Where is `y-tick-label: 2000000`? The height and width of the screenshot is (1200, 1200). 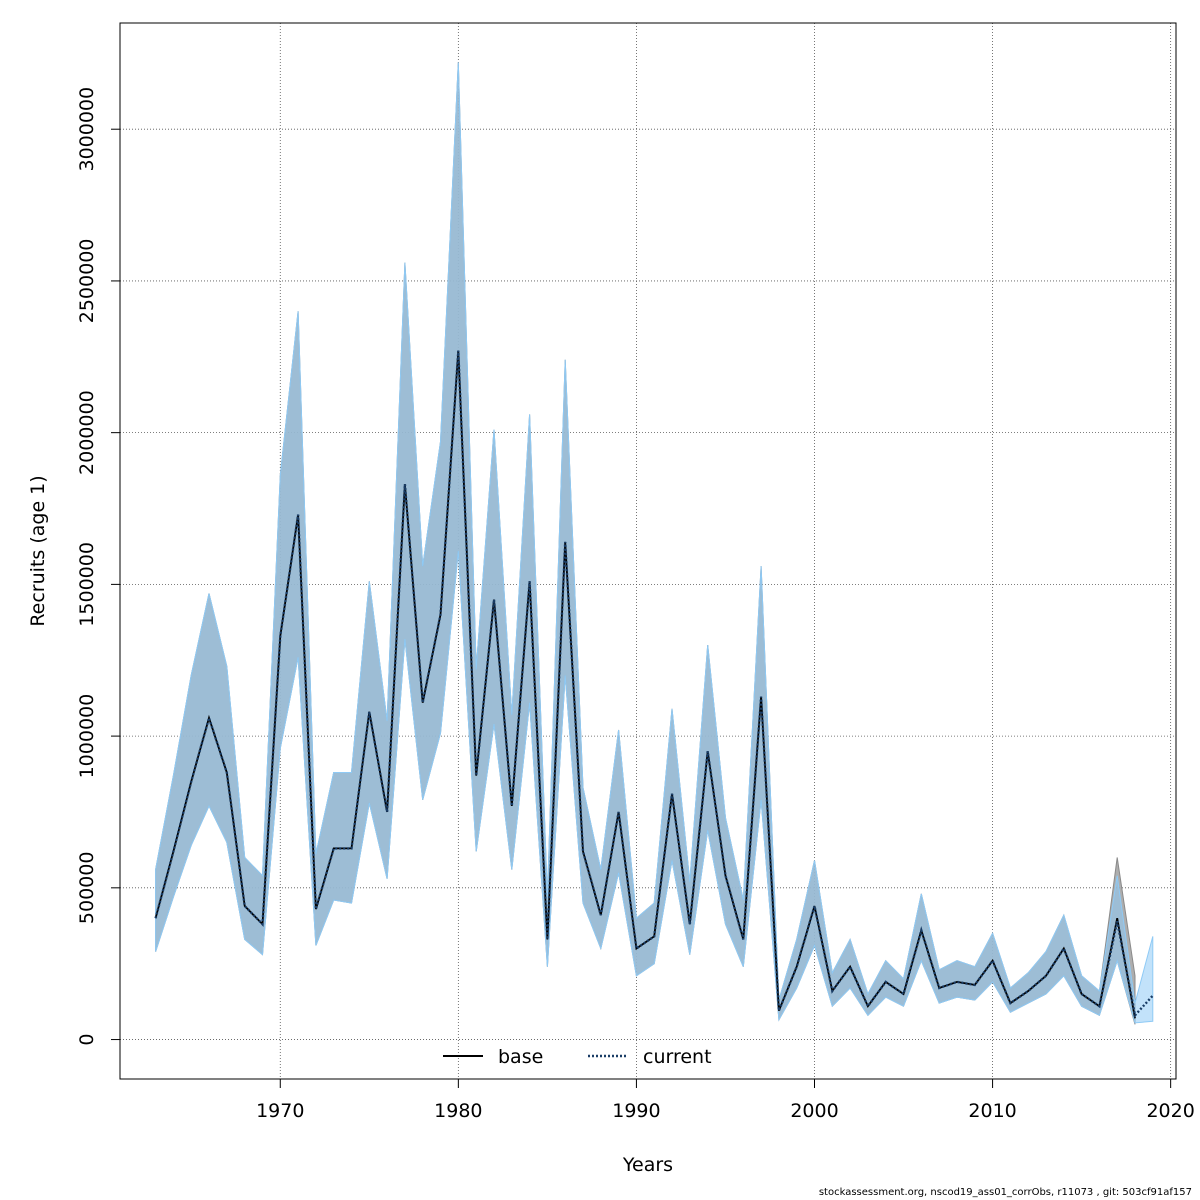
y-tick-label: 2000000 is located at coordinates (87, 432).